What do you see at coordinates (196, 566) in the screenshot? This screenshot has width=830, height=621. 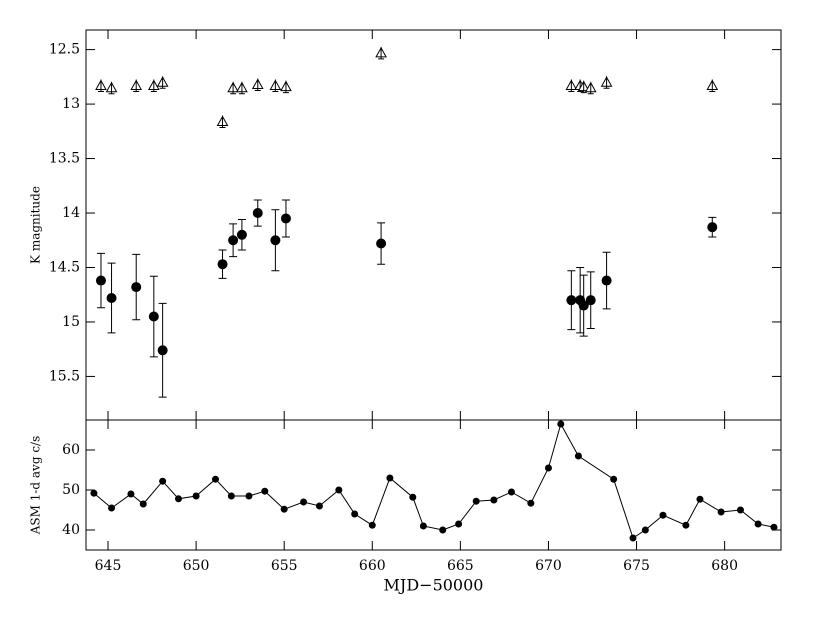 I see `x-tick-label: 650` at bounding box center [196, 566].